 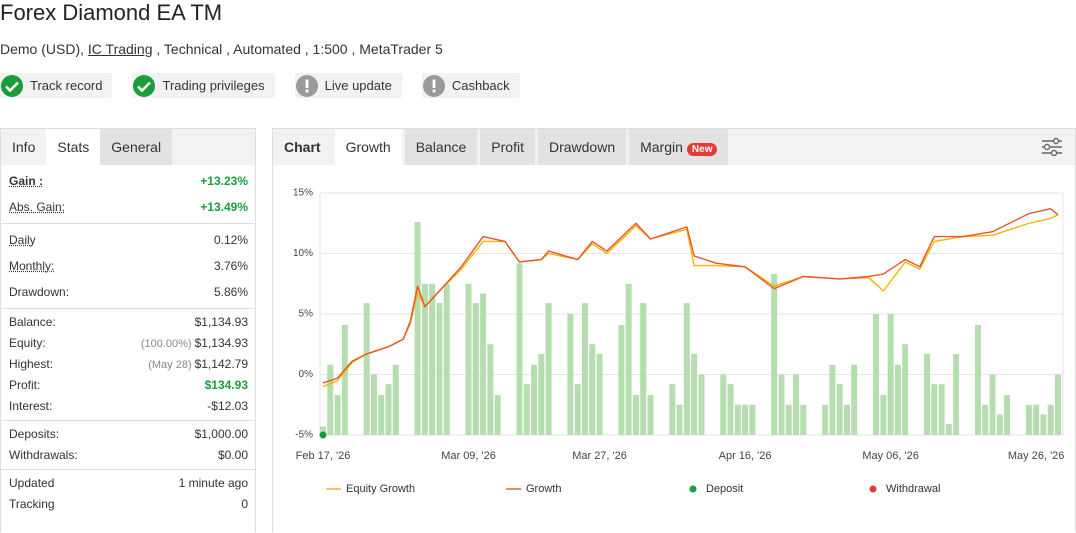 What do you see at coordinates (26, 181) in the screenshot?
I see `stat-label: Gain :` at bounding box center [26, 181].